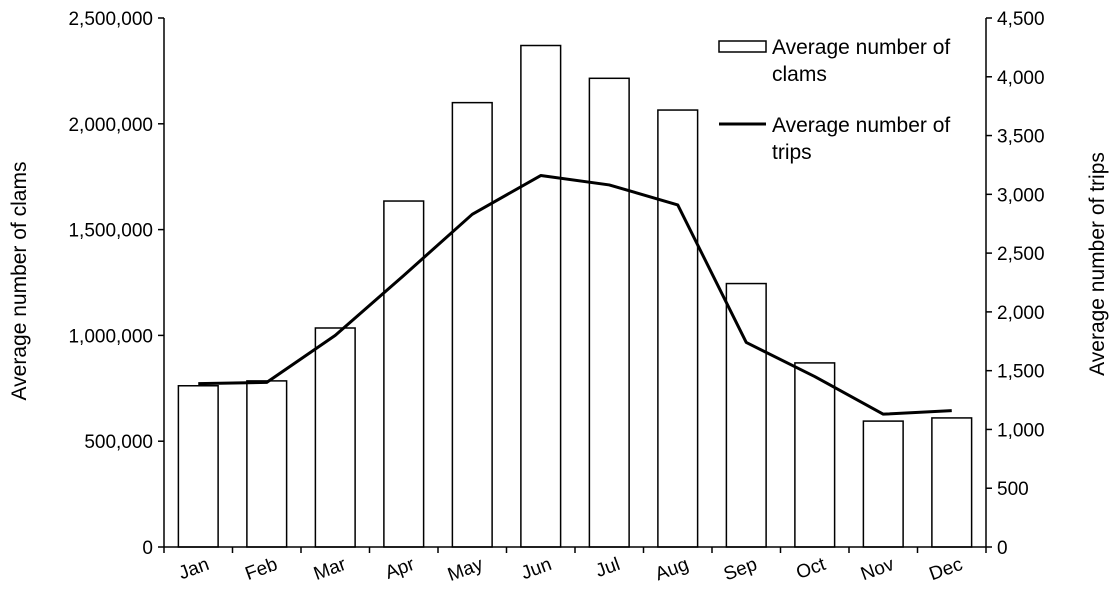 This screenshot has height=603, width=1115. Describe the element at coordinates (1021, 195) in the screenshot. I see `y-right-tick-label: 3,000` at that location.